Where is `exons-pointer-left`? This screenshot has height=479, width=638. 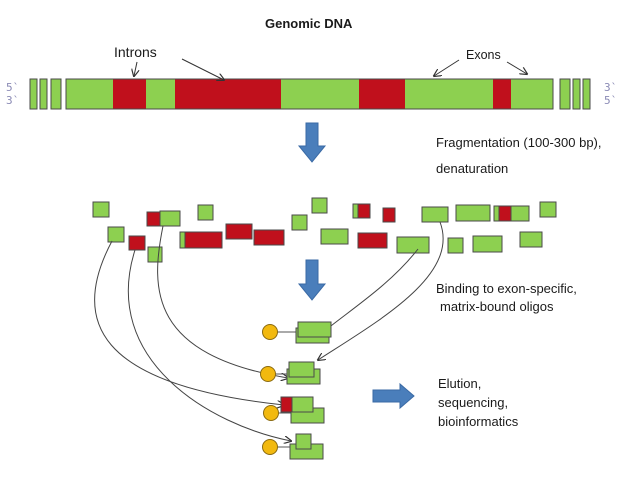 exons-pointer-left is located at coordinates (447, 67).